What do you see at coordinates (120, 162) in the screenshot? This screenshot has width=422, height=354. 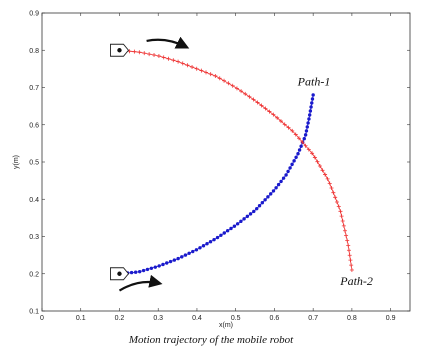 I see `robots` at bounding box center [120, 162].